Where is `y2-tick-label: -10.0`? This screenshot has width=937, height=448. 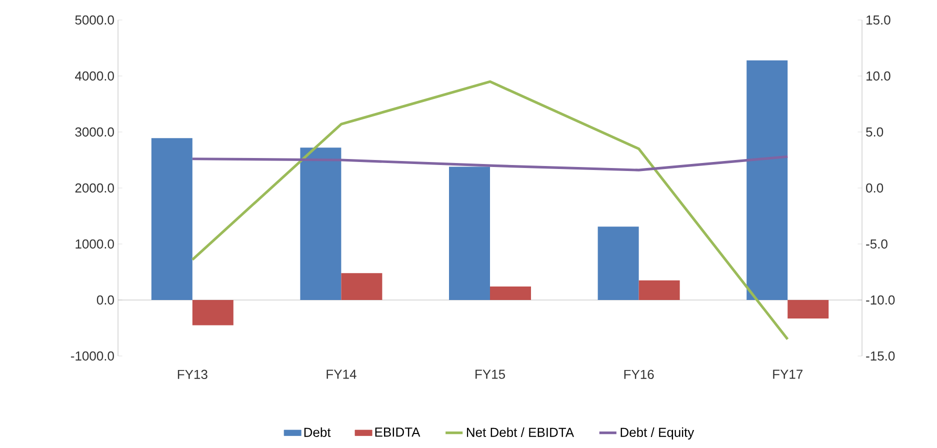
y2-tick-label: -10.0 is located at coordinates (880, 300).